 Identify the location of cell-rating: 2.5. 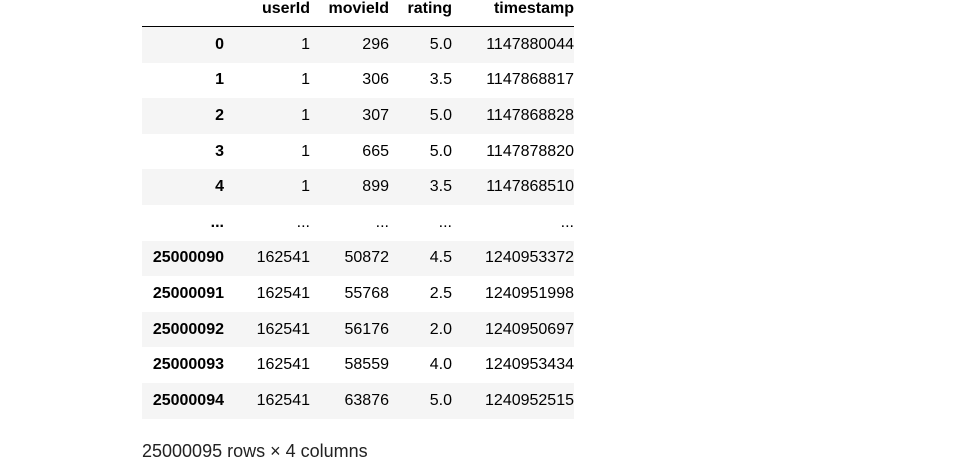
(440, 293).